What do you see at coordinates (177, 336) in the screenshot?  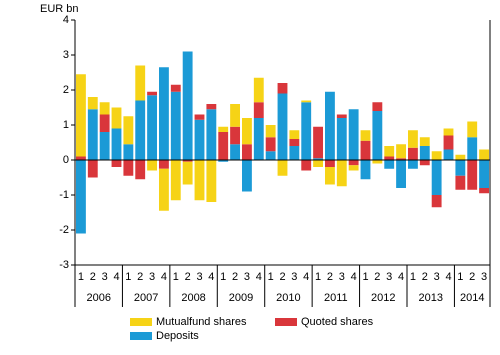 I see `legend-label: Deposits` at bounding box center [177, 336].